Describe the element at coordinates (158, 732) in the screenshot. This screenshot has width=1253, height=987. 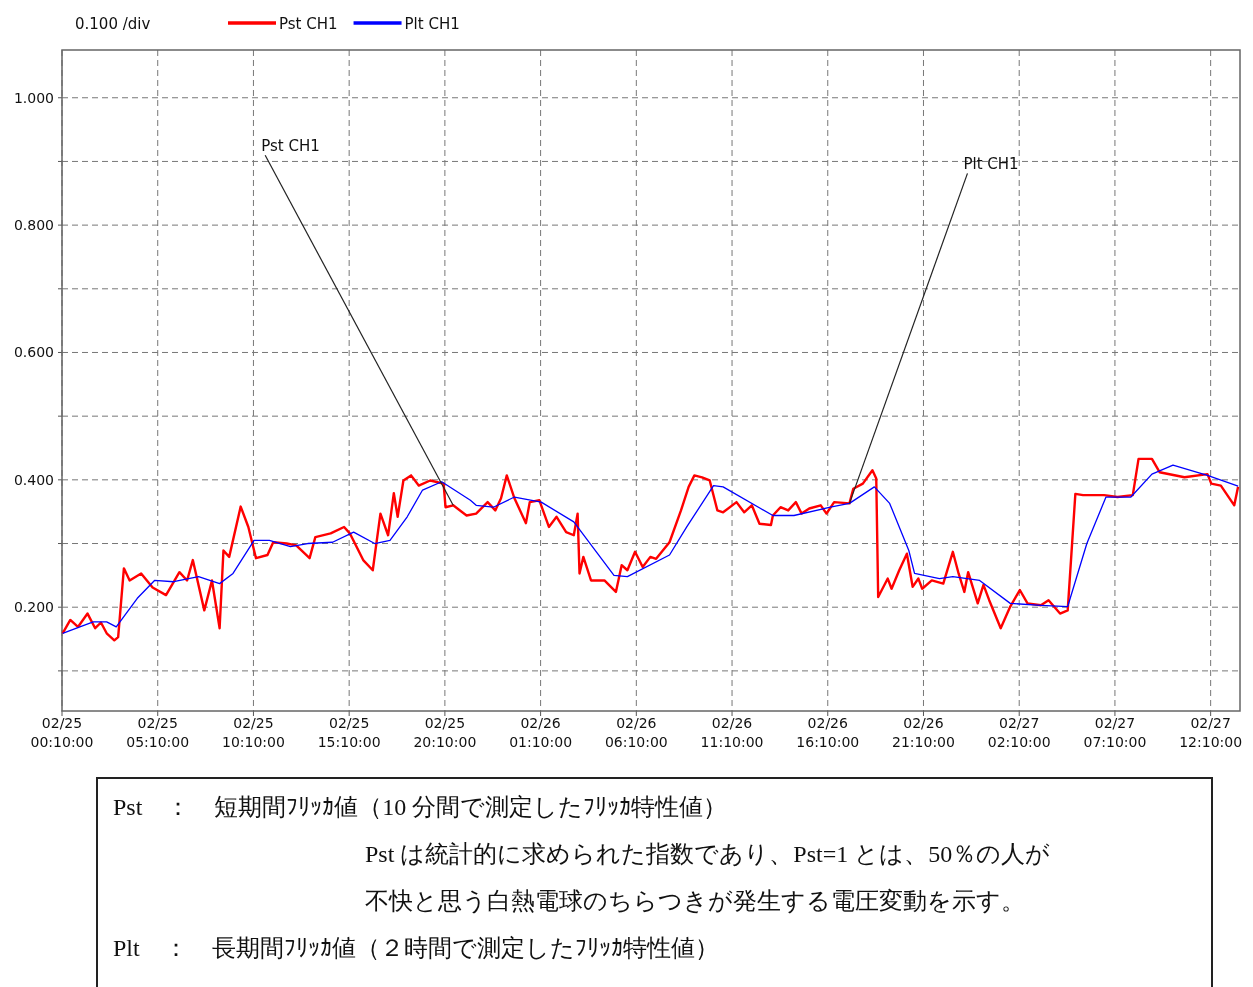
I see `x-tick-label: 02/25 05:10:00` at that location.